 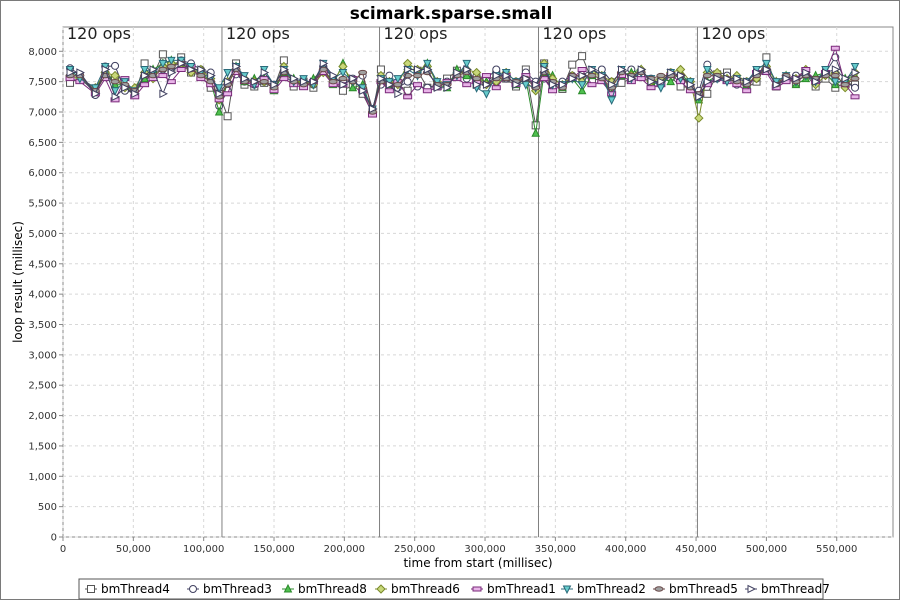 What do you see at coordinates (695, 549) in the screenshot?
I see `x-tick-label: 450,000` at bounding box center [695, 549].